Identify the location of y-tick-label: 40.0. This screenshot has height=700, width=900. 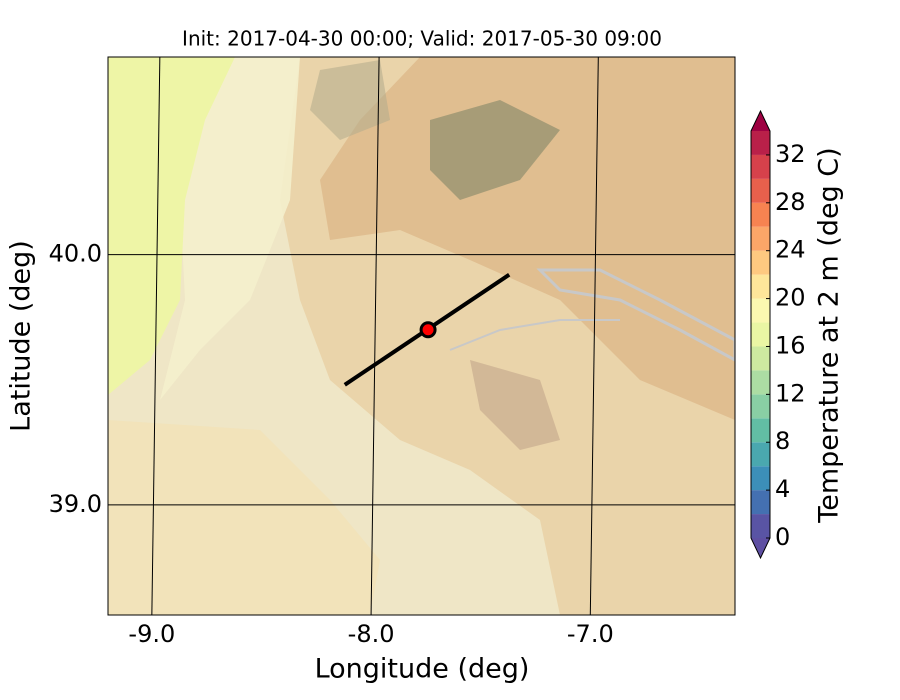
(75, 254).